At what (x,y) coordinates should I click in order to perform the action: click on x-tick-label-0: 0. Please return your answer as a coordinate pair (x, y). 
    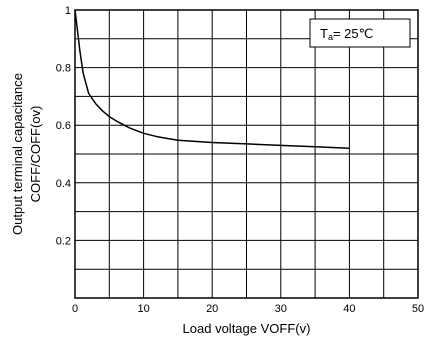
    Looking at the image, I should click on (75, 309).